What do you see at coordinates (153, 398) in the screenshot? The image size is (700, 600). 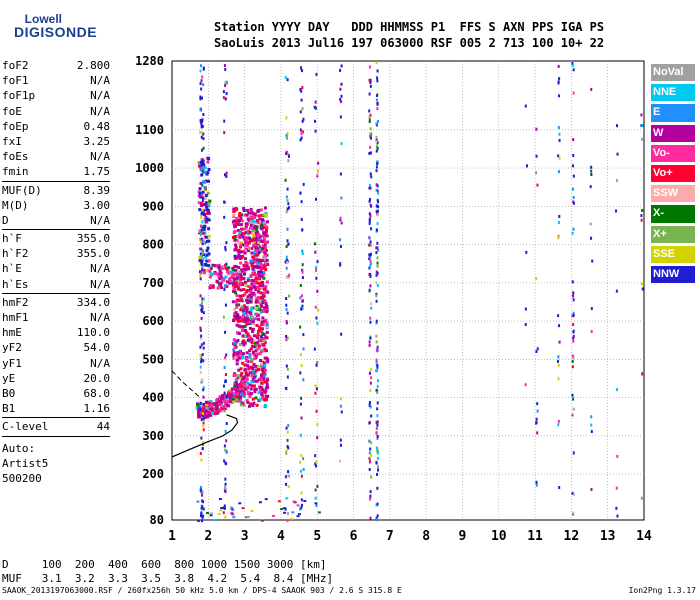 I see `y-tick-label: 400` at bounding box center [153, 398].